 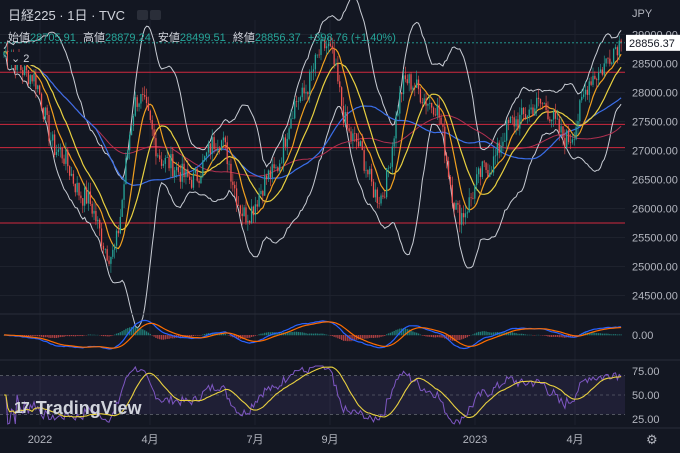 What do you see at coordinates (20, 58) in the screenshot?
I see `indicator-legend-toggle: ⌄ 2` at bounding box center [20, 58].